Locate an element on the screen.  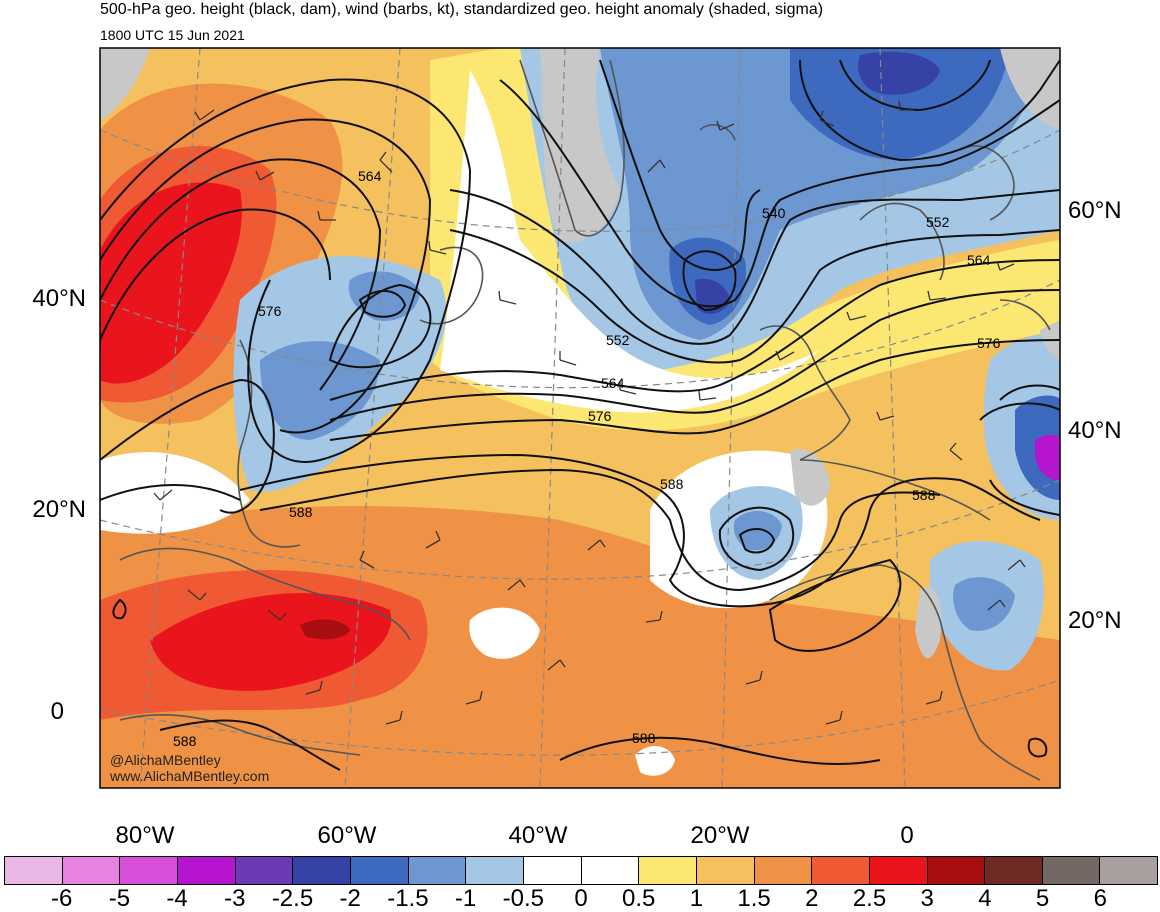
colorbar-tick-label: -0.5 is located at coordinates (523, 898).